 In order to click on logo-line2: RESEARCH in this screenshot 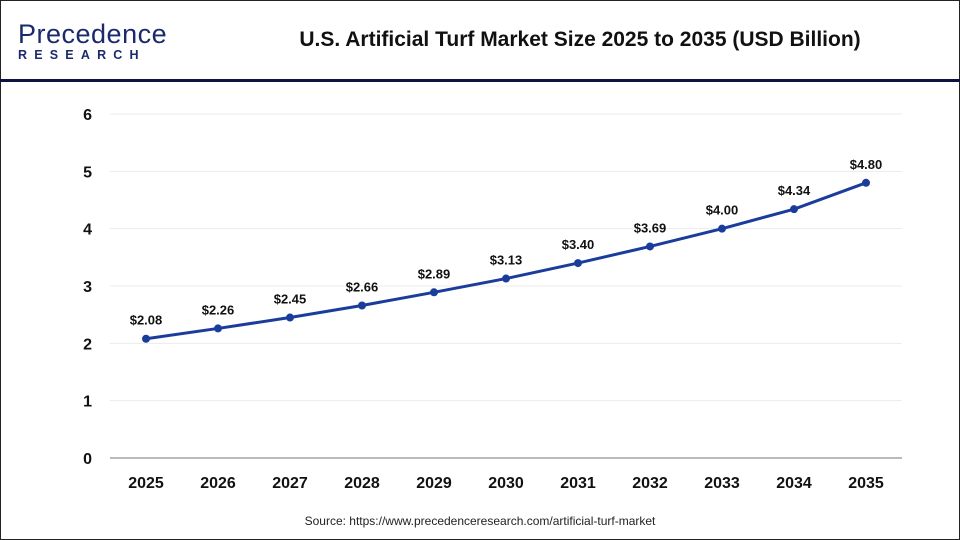, I will do `click(82, 55)`.